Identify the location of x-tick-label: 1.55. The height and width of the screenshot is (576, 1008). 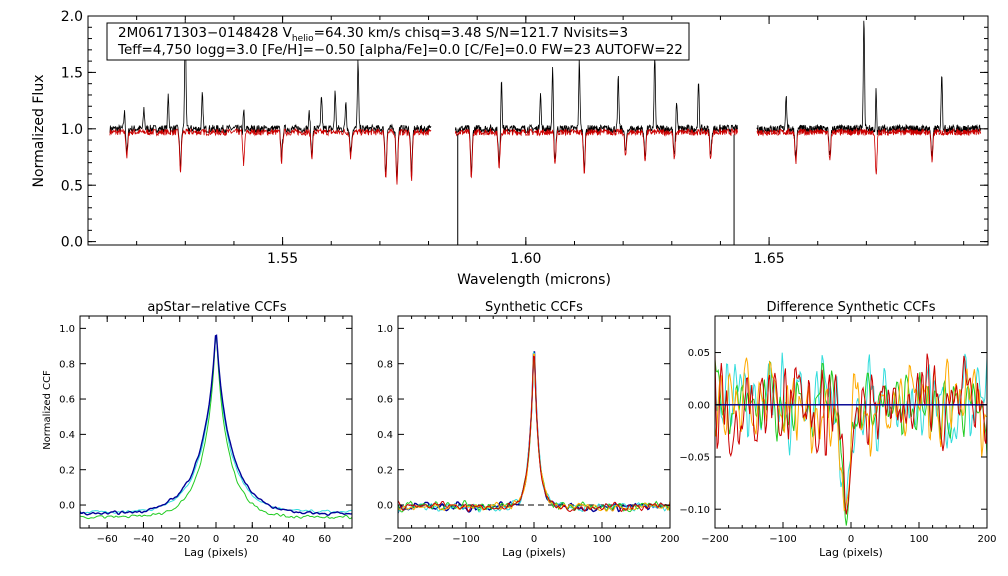
(282, 259).